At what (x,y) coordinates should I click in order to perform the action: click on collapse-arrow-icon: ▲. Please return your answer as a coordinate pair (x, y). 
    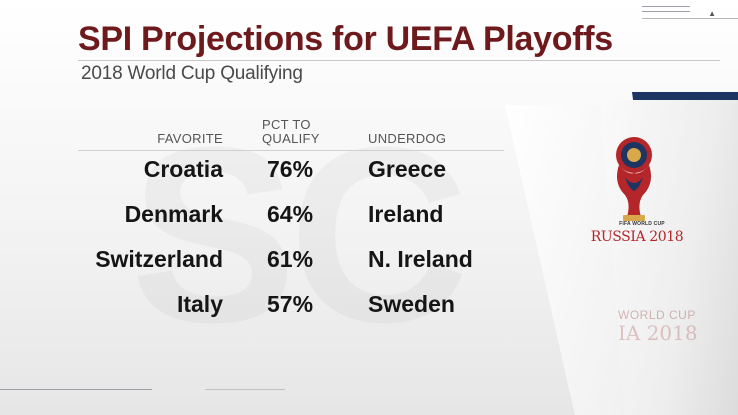
    Looking at the image, I should click on (712, 13).